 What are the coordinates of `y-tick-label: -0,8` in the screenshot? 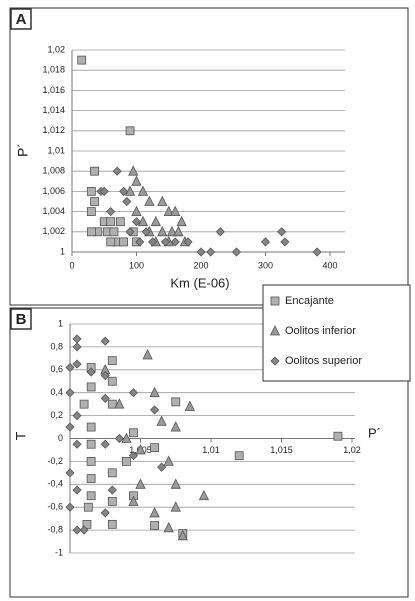 It's located at (55, 529).